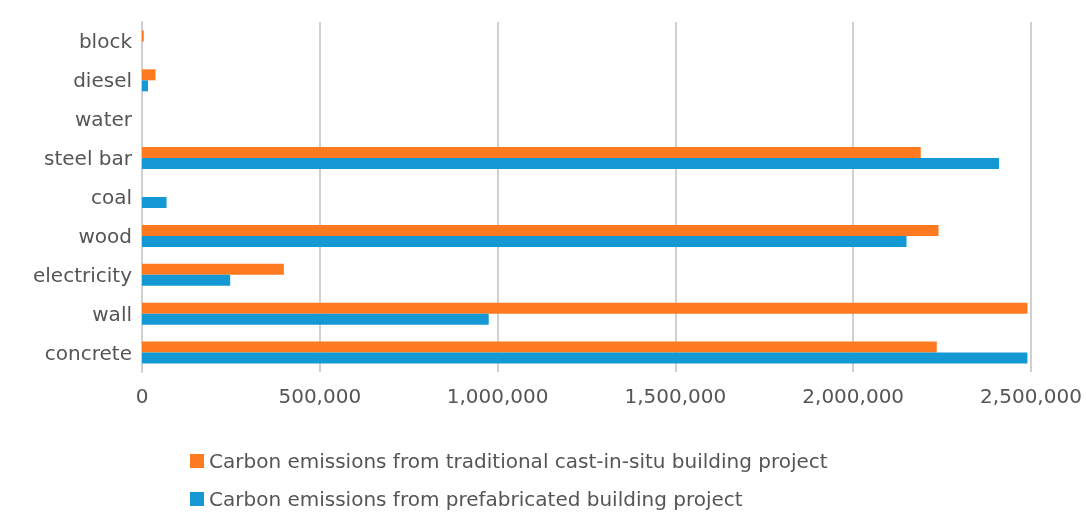  Describe the element at coordinates (104, 119) in the screenshot. I see `y-tick-label: water` at that location.